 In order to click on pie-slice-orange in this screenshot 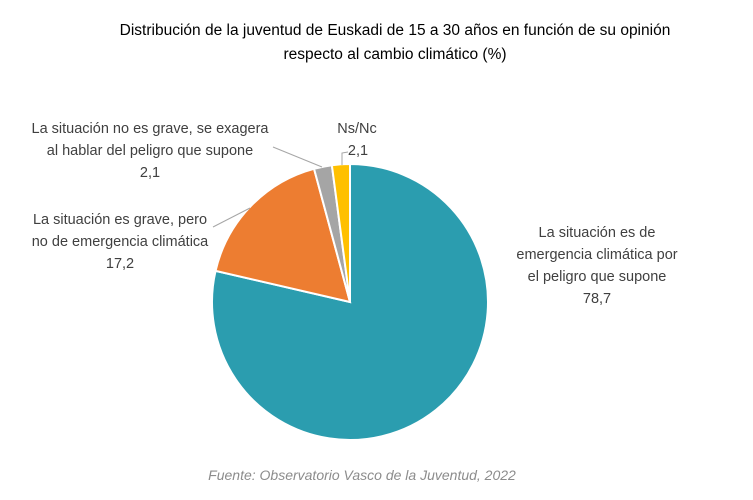, I will do `click(283, 235)`.